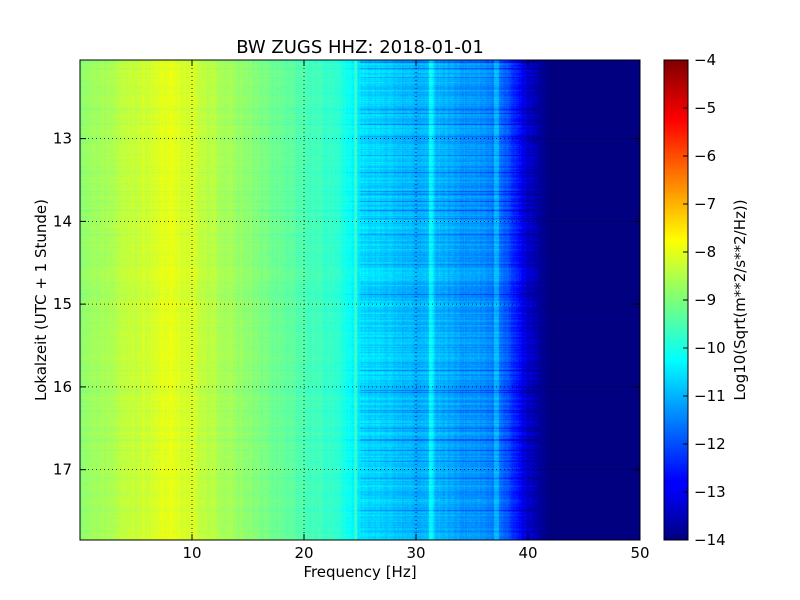 Image resolution: width=800 pixels, height=600 pixels. What do you see at coordinates (62, 139) in the screenshot?
I see `y-tick-label: 13` at bounding box center [62, 139].